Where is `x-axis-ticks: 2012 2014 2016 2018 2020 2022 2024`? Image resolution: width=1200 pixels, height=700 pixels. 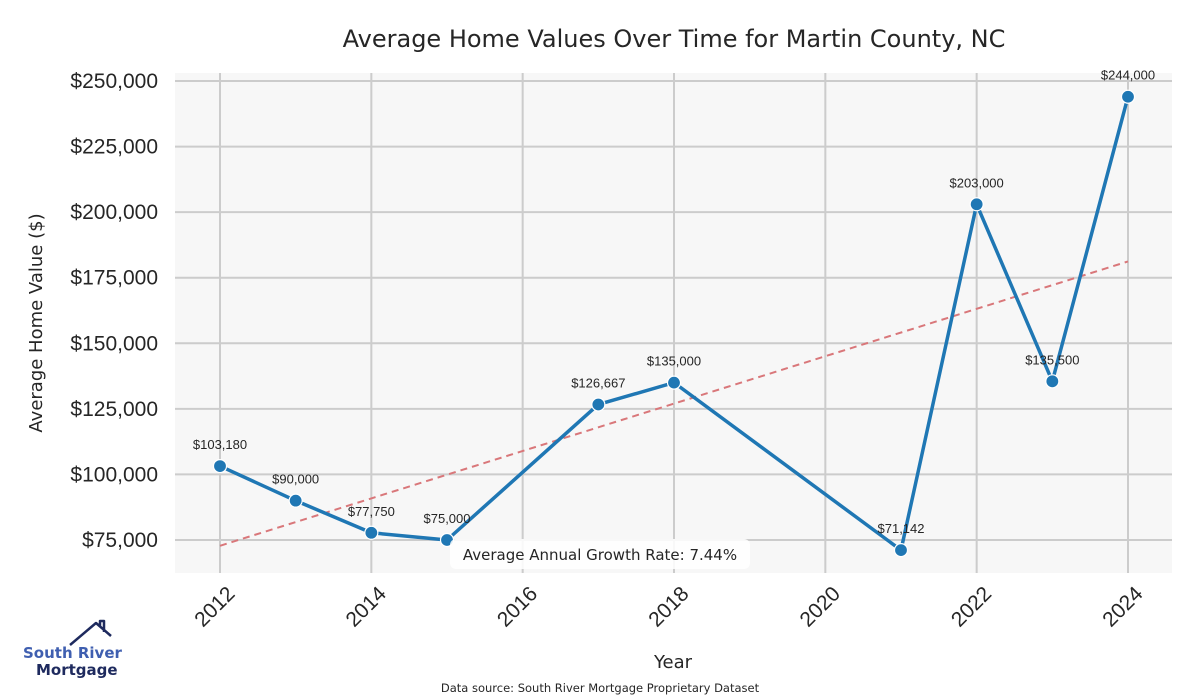
x-axis-ticks: 2012 2014 2016 2018 2020 2022 2024 is located at coordinates (669, 607).